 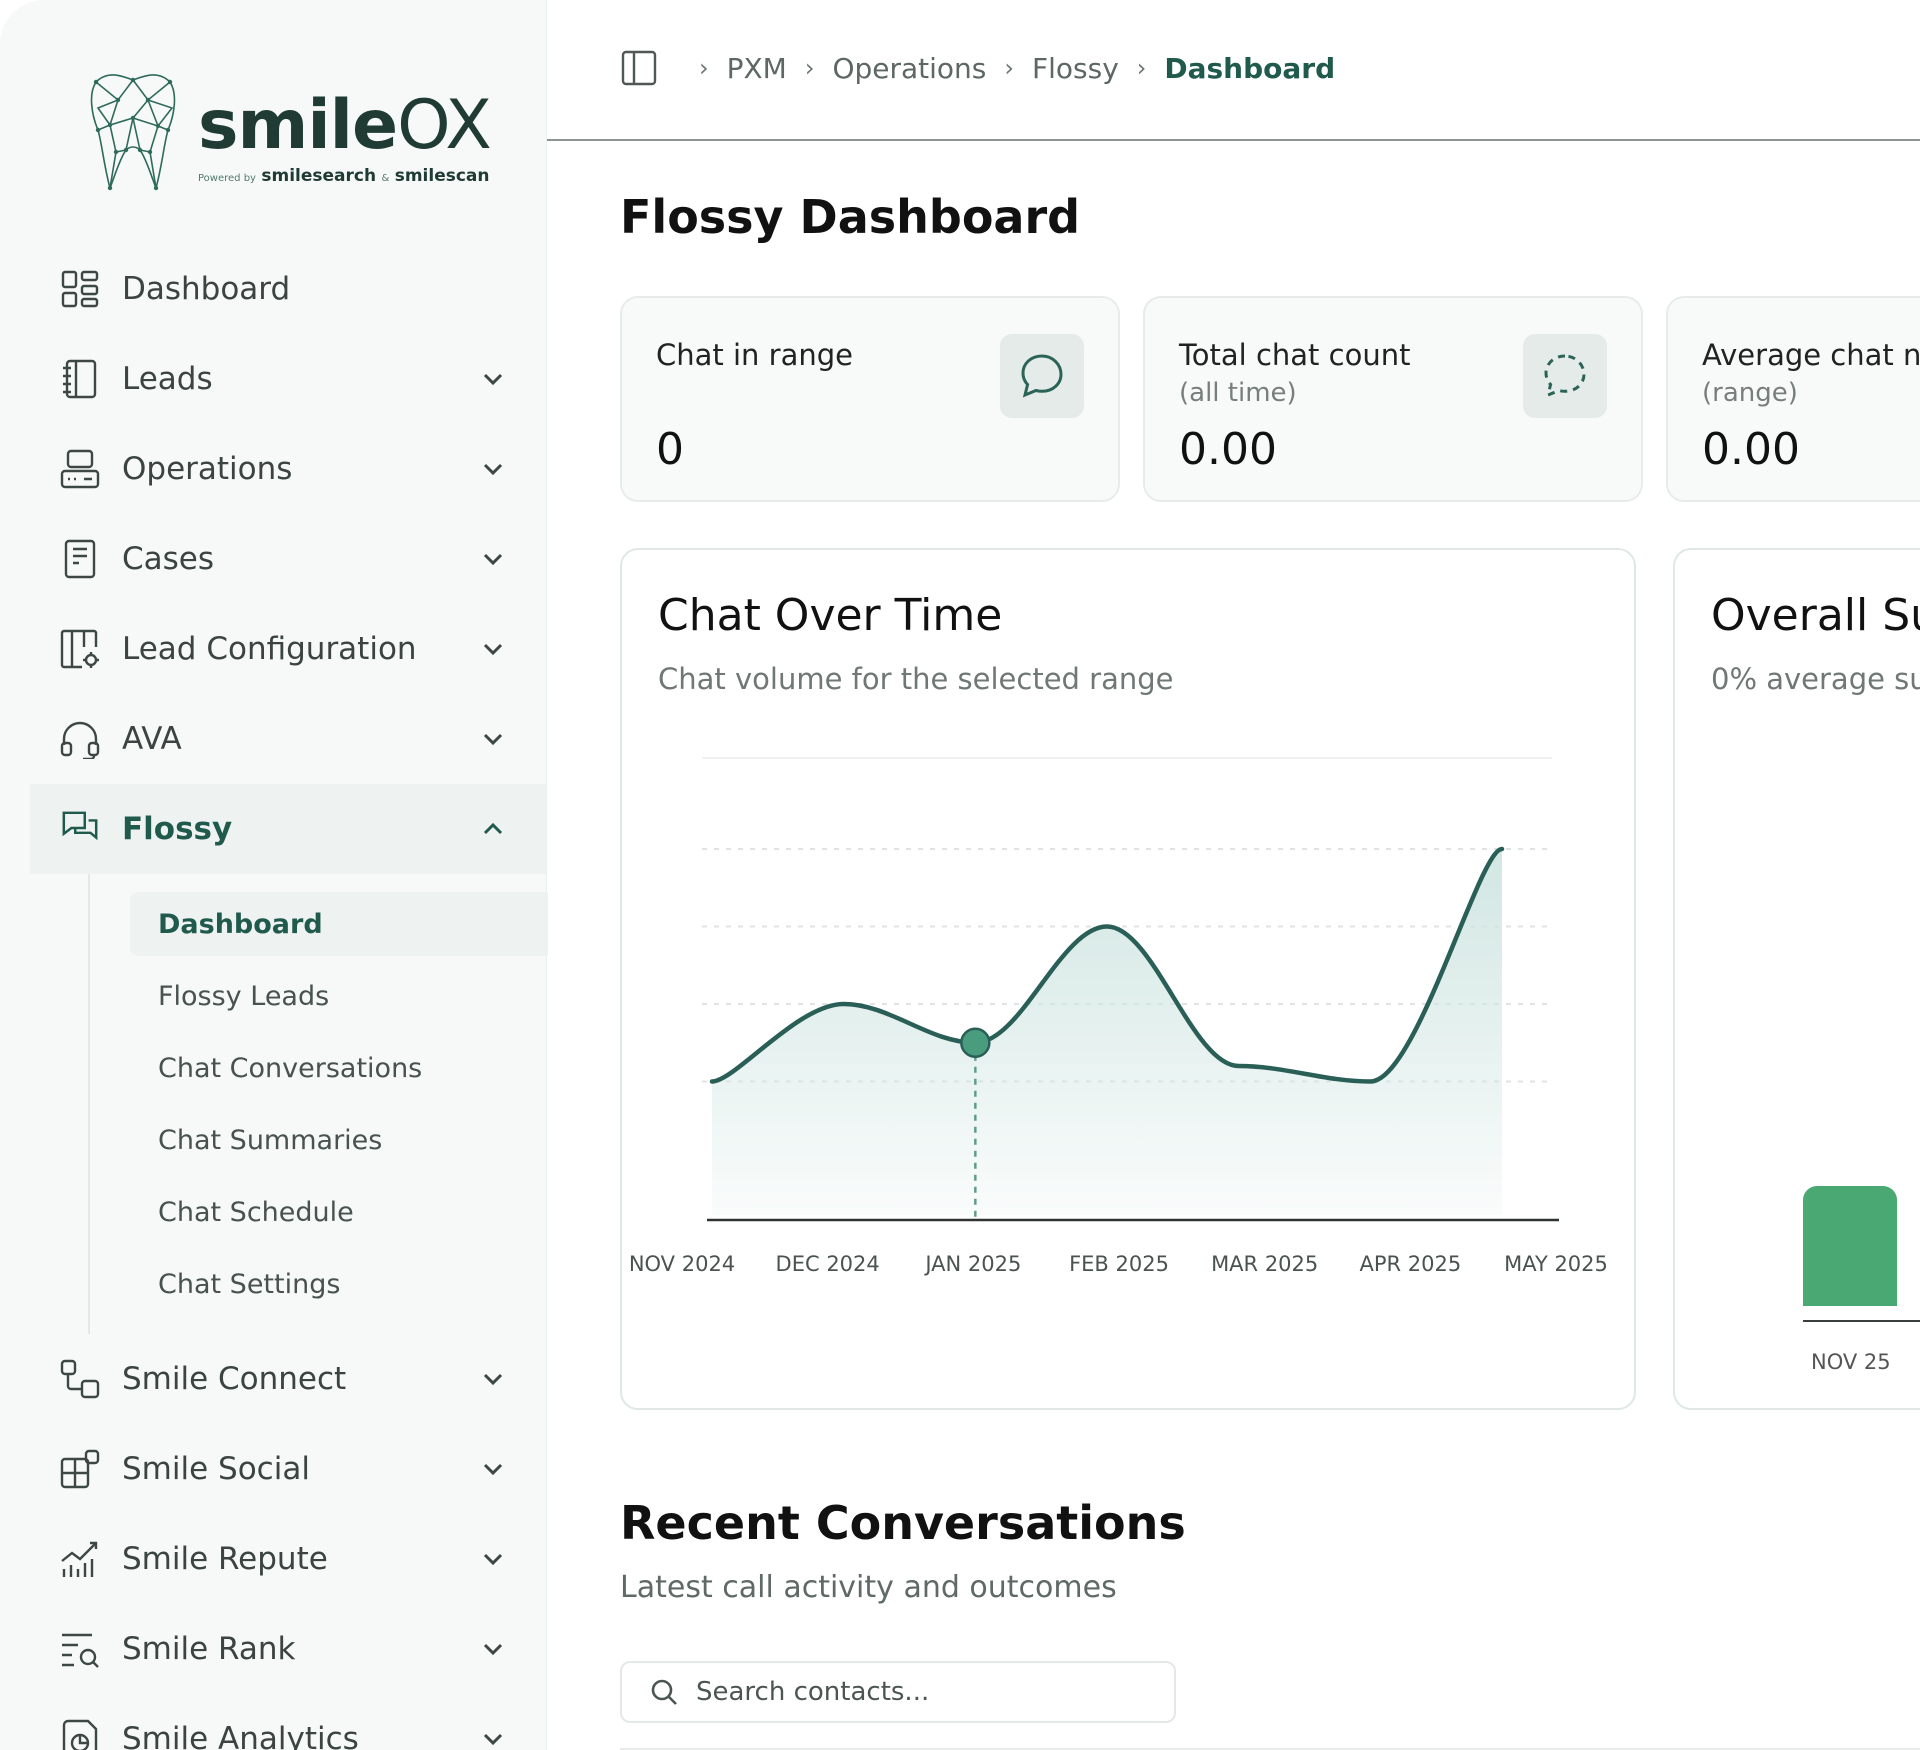 I want to click on breadcrumb-item-flossy: Flossy, so click(x=1075, y=68).